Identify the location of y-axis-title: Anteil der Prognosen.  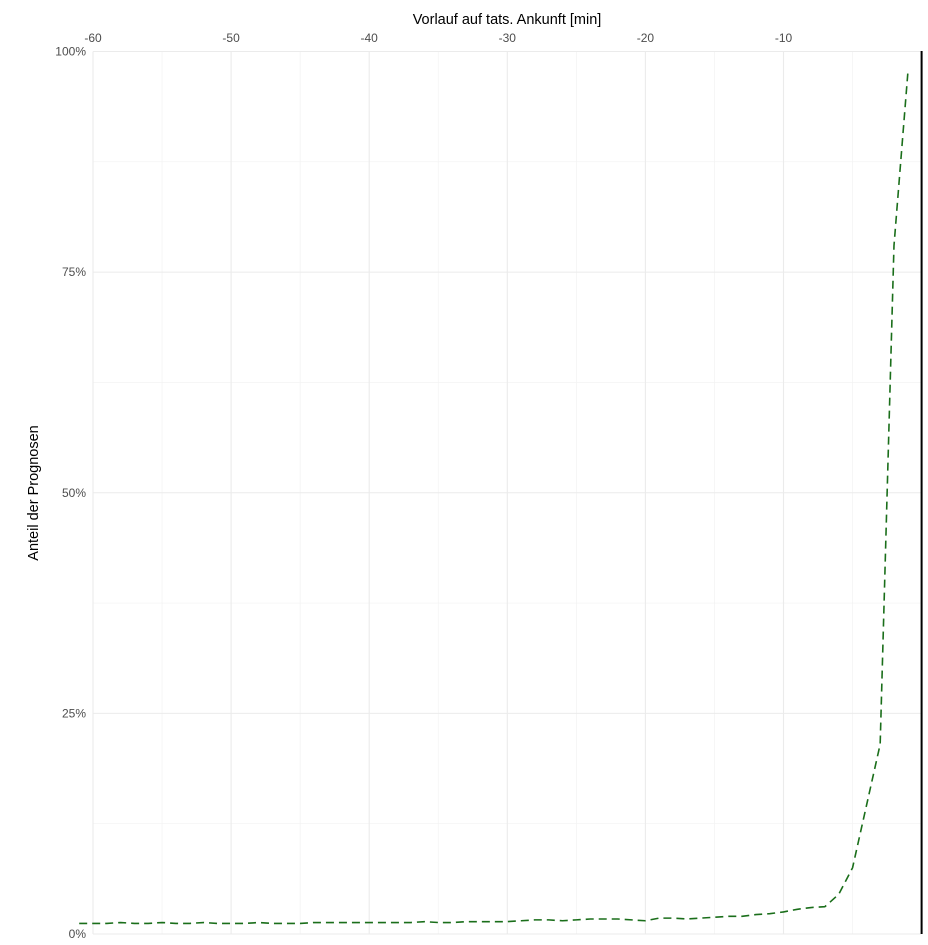
(34, 492).